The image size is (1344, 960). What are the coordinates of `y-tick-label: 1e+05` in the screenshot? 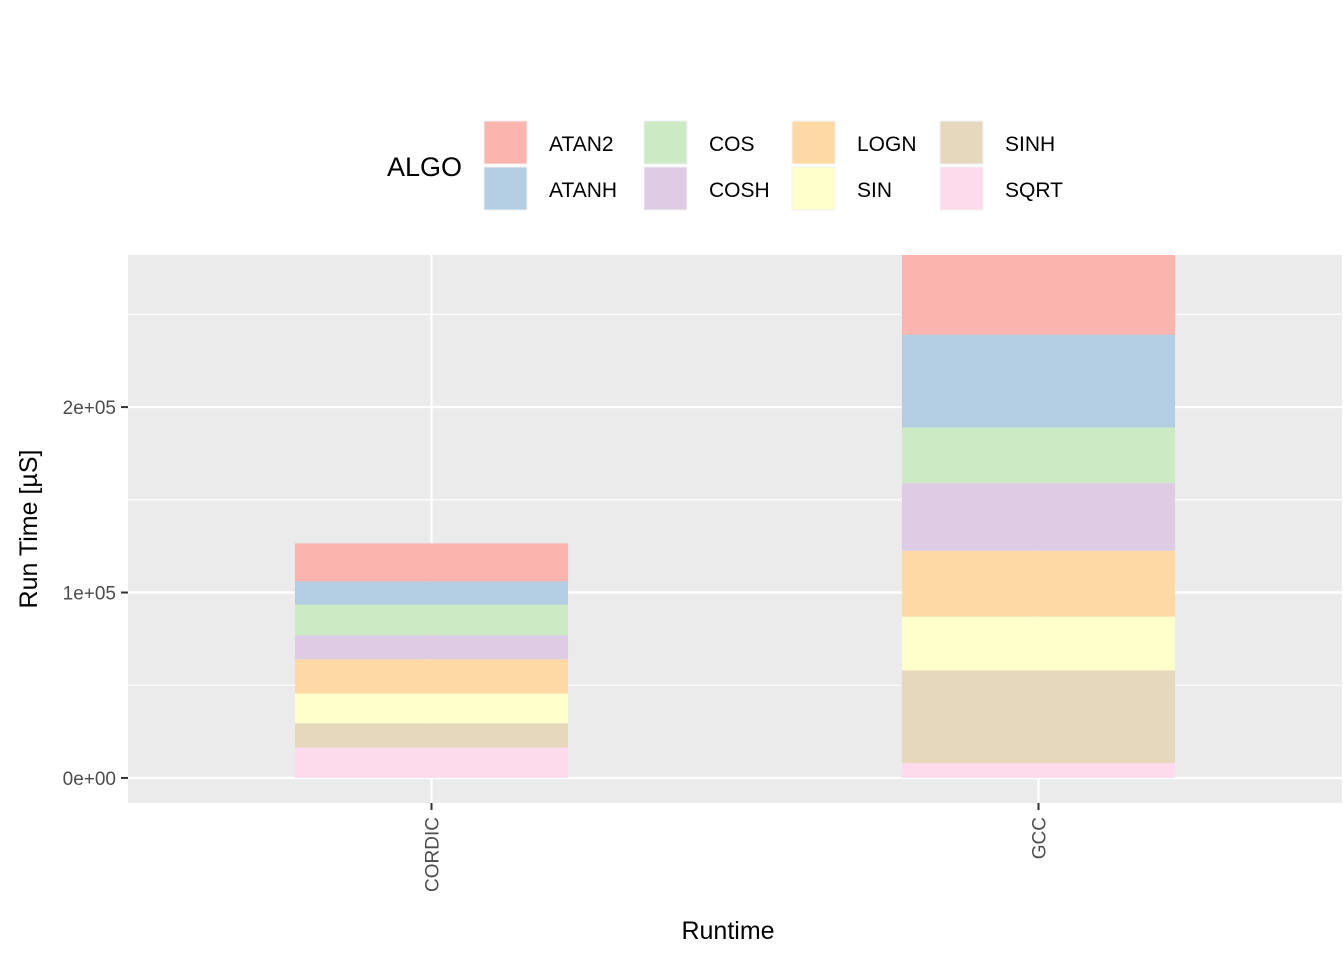 It's located at (89, 594).